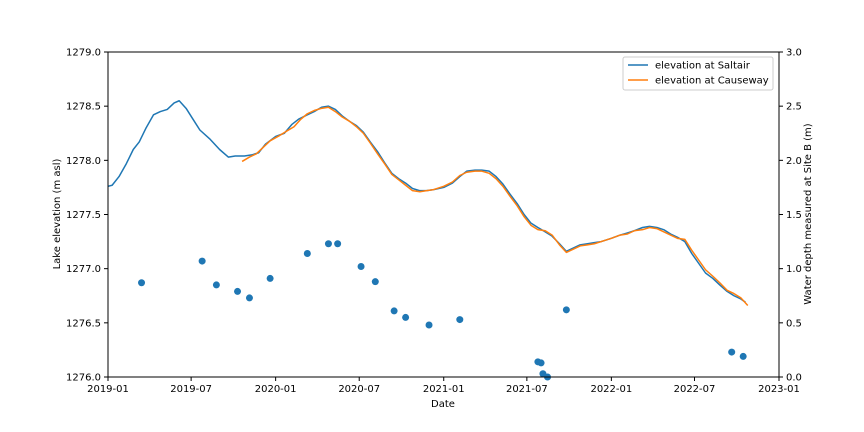  What do you see at coordinates (794, 269) in the screenshot?
I see `right-y-tick-label-2: 1.0` at bounding box center [794, 269].